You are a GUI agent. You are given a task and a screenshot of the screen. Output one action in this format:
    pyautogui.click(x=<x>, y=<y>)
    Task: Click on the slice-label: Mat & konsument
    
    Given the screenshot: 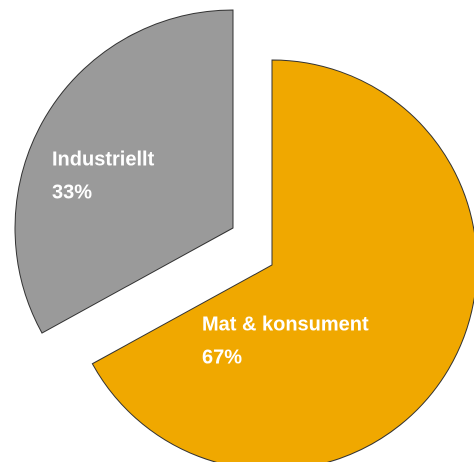 What is the action you would take?
    pyautogui.click(x=285, y=324)
    